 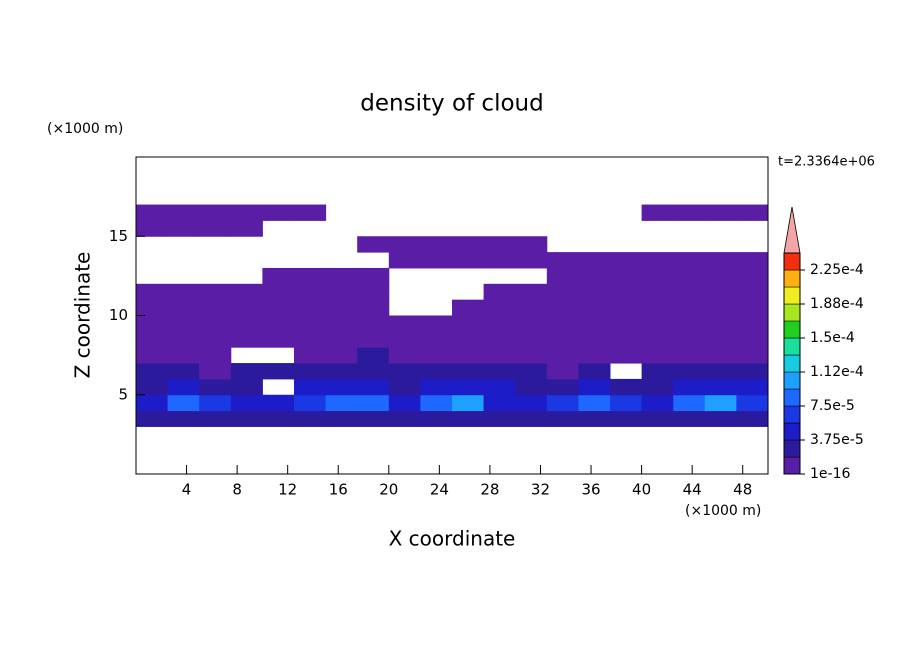 What do you see at coordinates (187, 490) in the screenshot?
I see `x-tick-label: 4` at bounding box center [187, 490].